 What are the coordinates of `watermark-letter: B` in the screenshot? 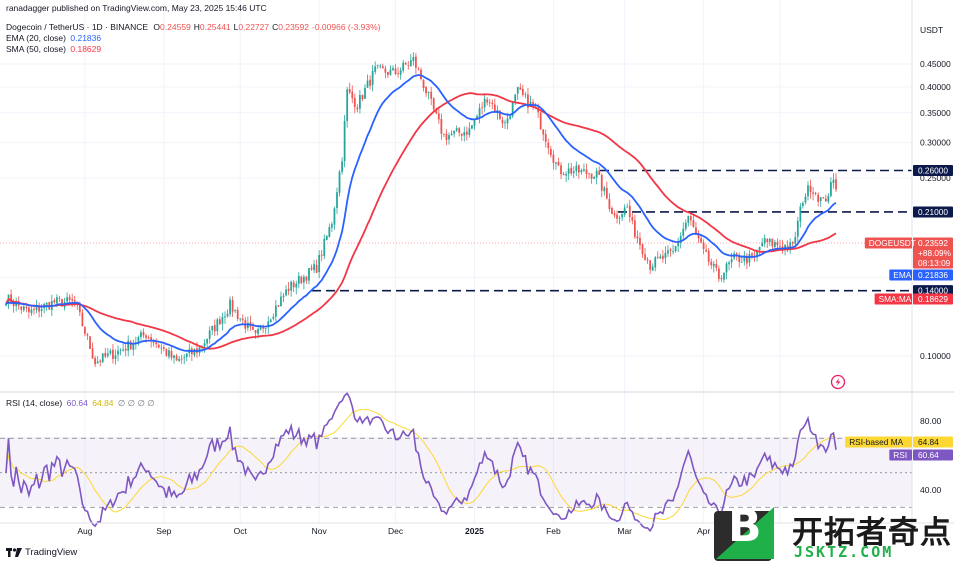 It's located at (745, 526).